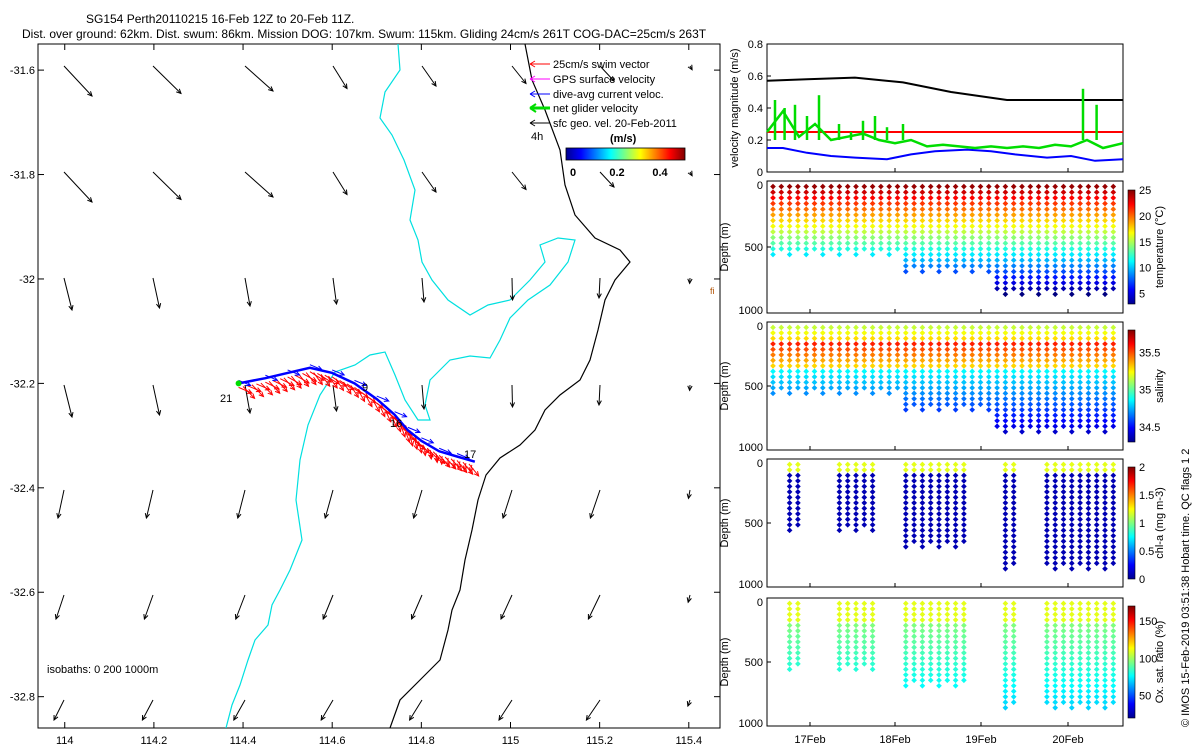 The image size is (1200, 750). Describe the element at coordinates (1131, 247) in the screenshot. I see `temperature-colorbar` at that location.